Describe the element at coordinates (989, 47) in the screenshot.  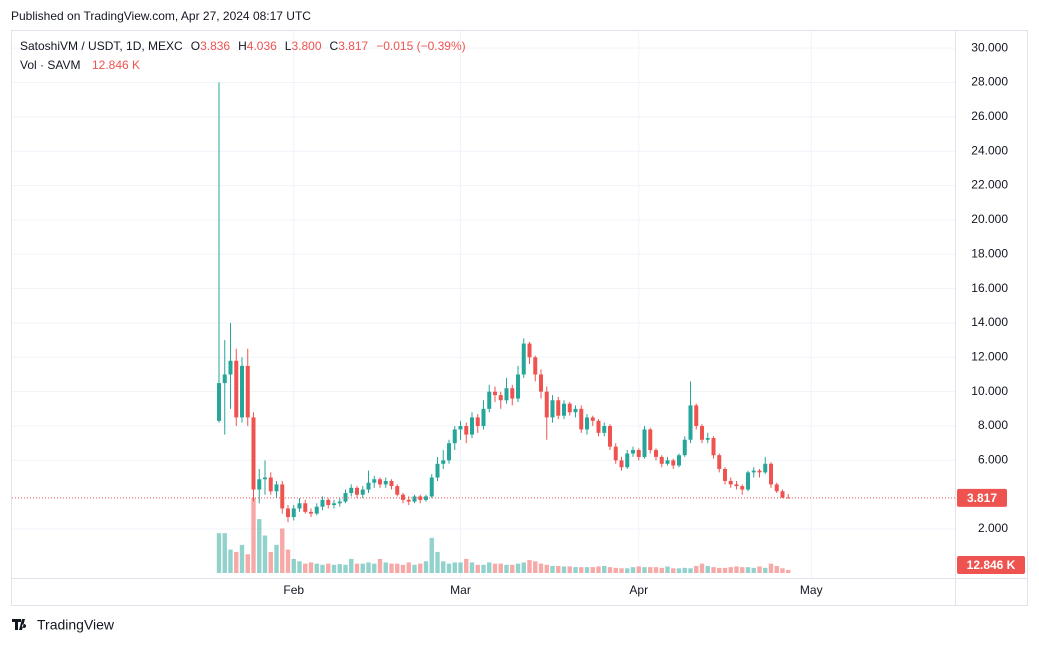
I see `y-tick-label: 30.000` at that location.